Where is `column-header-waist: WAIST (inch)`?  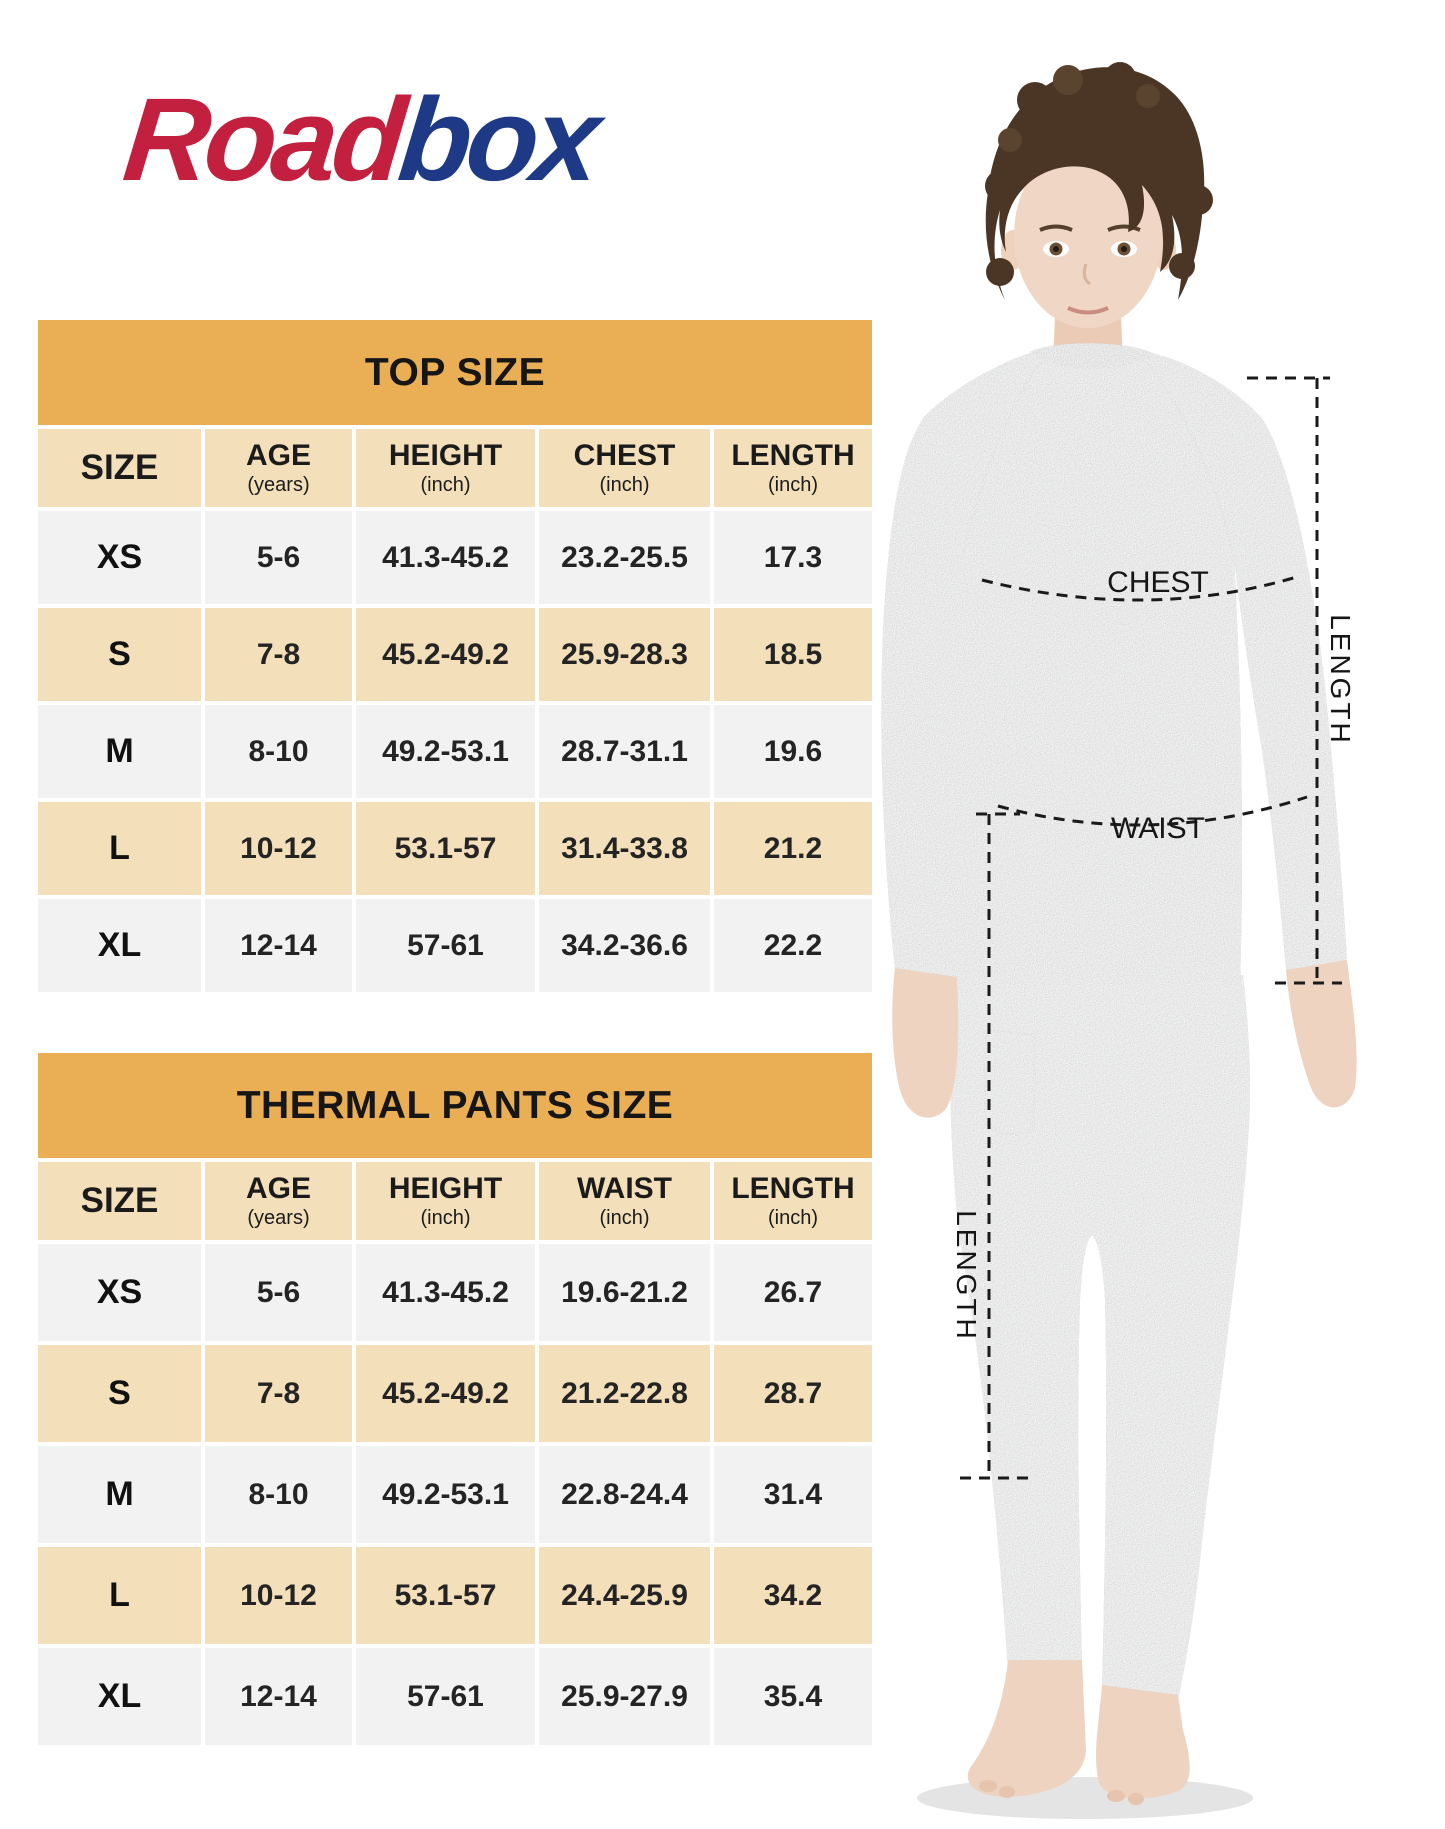
column-header-waist: WAIST (inch) is located at coordinates (624, 1201).